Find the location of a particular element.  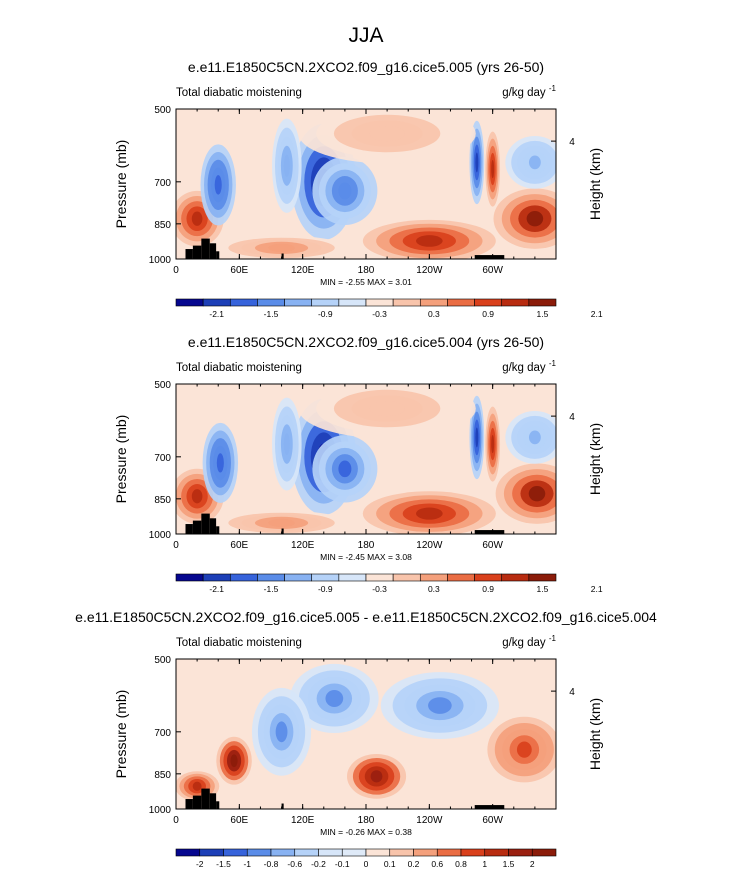

stats-label: MIN = -2.55 MAX = 3.01 is located at coordinates (366, 282).